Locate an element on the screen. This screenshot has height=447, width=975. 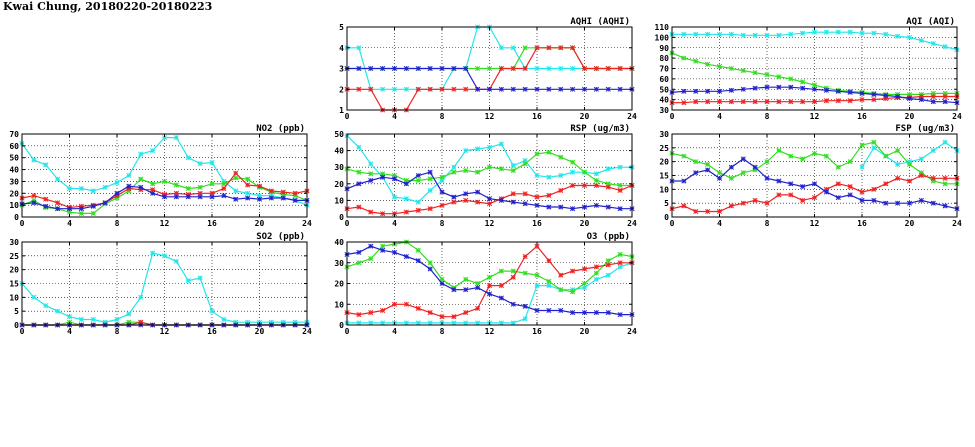
fsp-xtick-label: 4 is located at coordinates (719, 223).